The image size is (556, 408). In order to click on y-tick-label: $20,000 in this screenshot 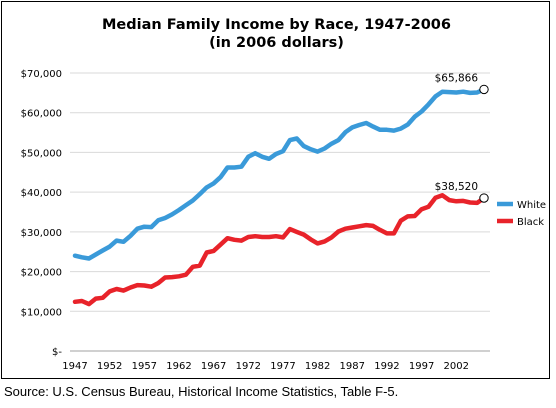, I will do `click(41, 273)`.